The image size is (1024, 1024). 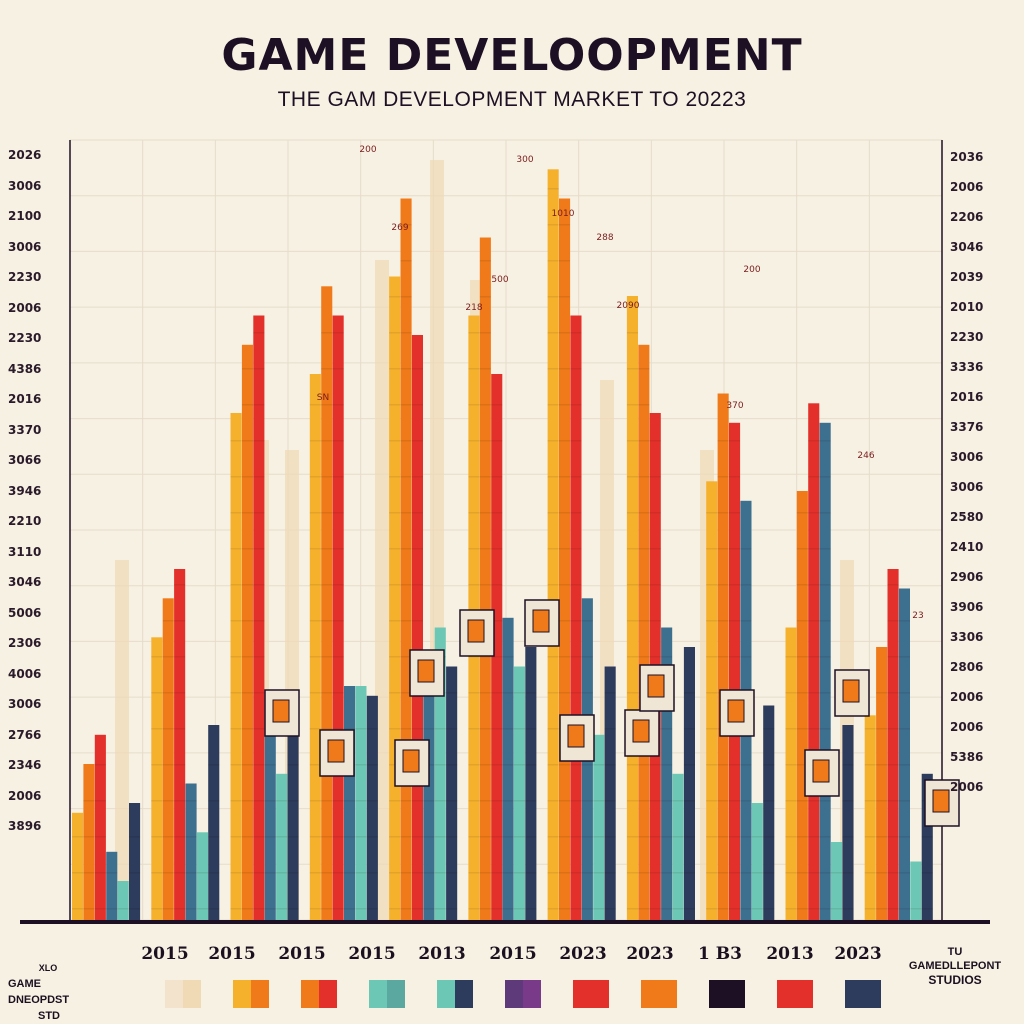 I want to click on y-tick-left: 2026, so click(x=25, y=155).